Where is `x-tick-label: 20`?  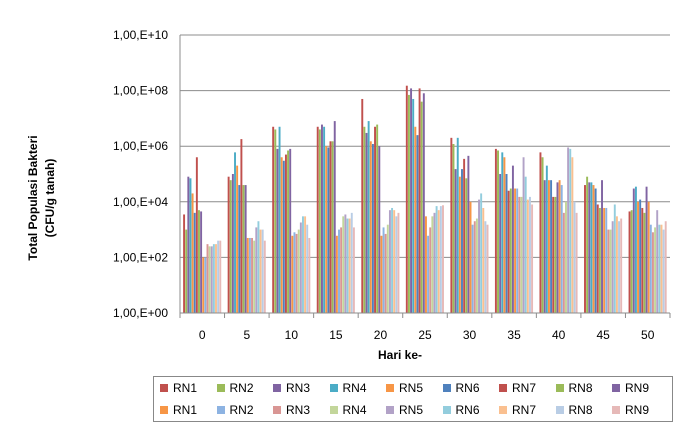 x-tick-label: 20 is located at coordinates (381, 335).